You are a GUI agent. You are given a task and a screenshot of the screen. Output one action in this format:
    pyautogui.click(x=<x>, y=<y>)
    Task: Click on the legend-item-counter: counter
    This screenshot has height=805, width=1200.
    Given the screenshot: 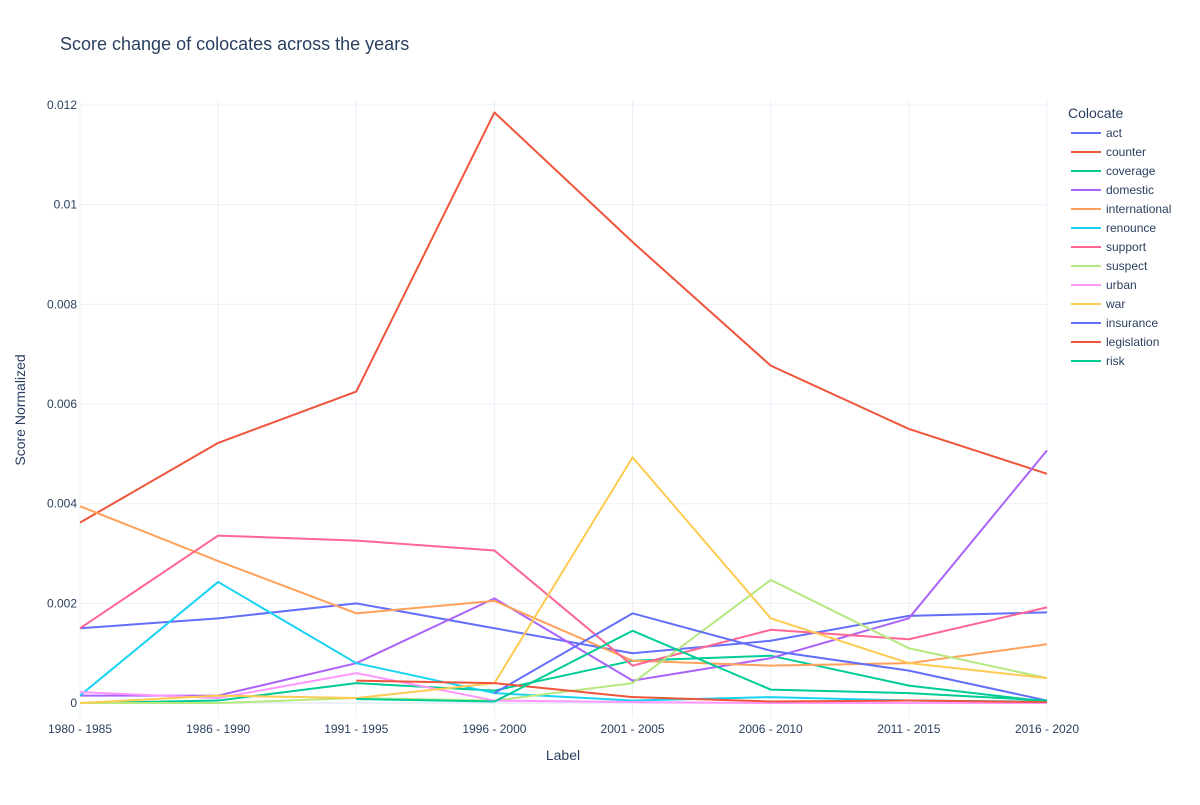 What is the action you would take?
    pyautogui.click(x=1108, y=152)
    